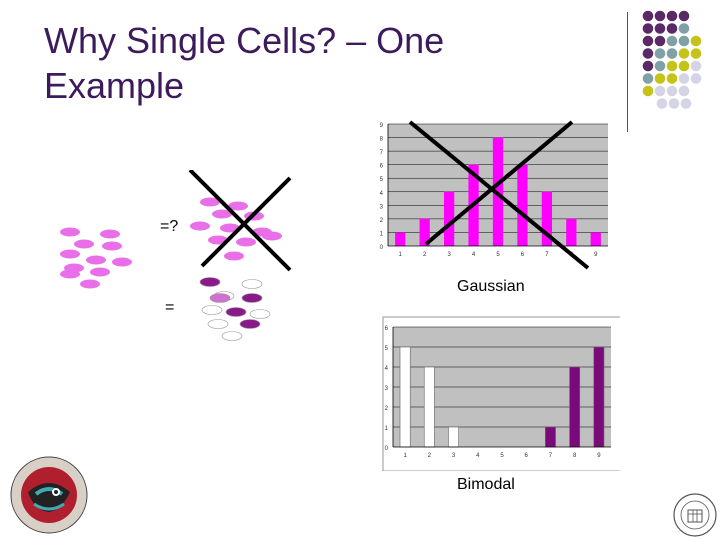 The width and height of the screenshot is (720, 540). What do you see at coordinates (405, 456) in the screenshot?
I see `x-tick-label: 1` at bounding box center [405, 456].